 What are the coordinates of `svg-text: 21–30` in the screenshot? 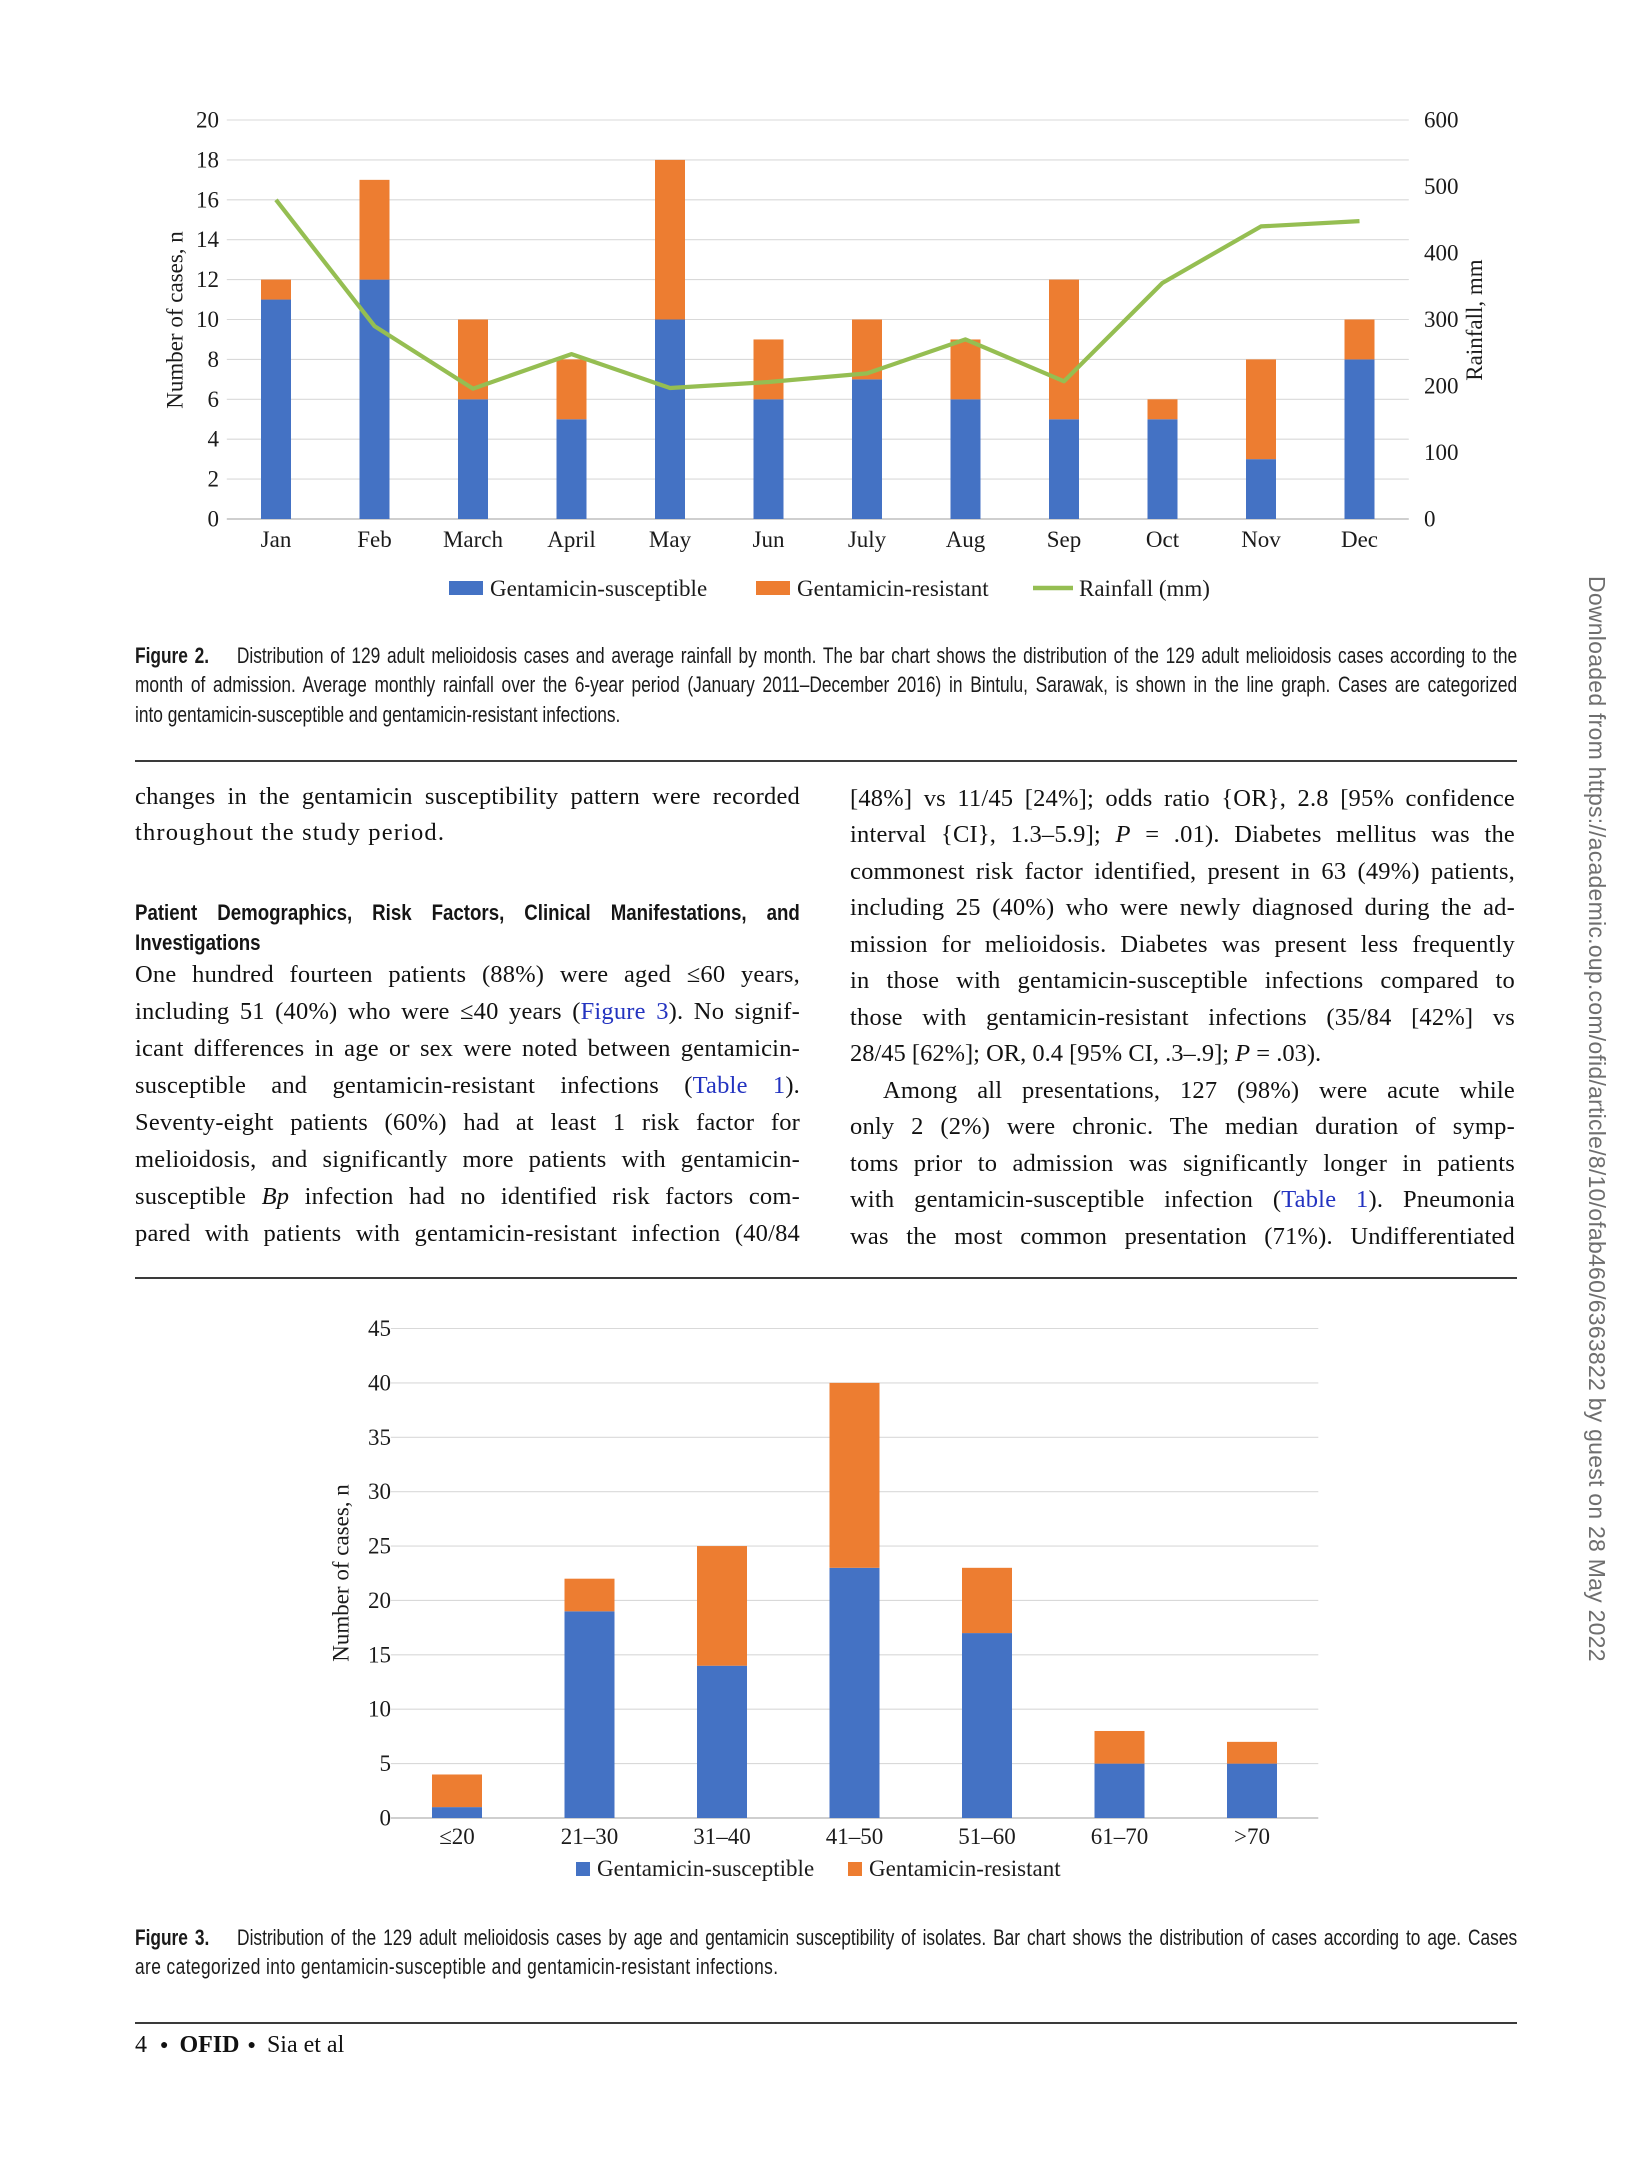 It's located at (590, 1836).